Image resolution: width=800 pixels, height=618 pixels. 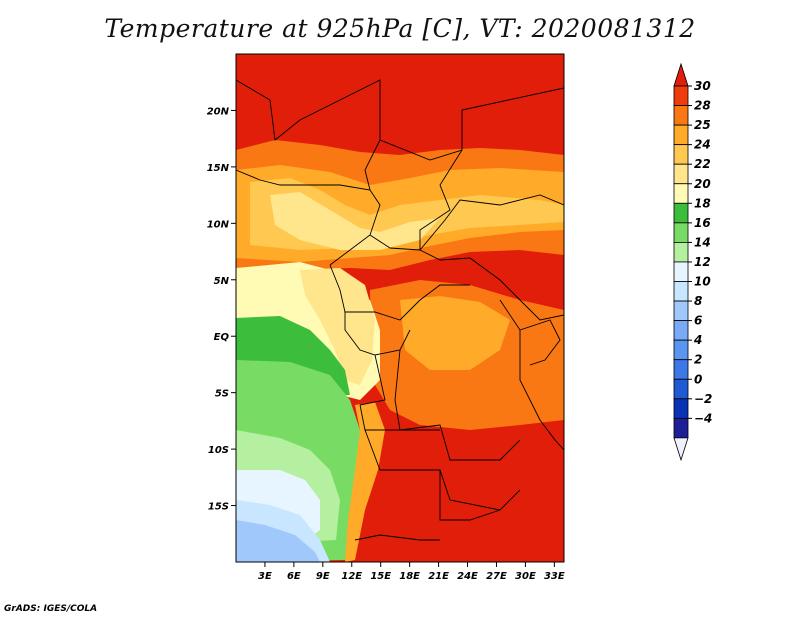 What do you see at coordinates (438, 576) in the screenshot?
I see `lon-tick-label: 21E` at bounding box center [438, 576].